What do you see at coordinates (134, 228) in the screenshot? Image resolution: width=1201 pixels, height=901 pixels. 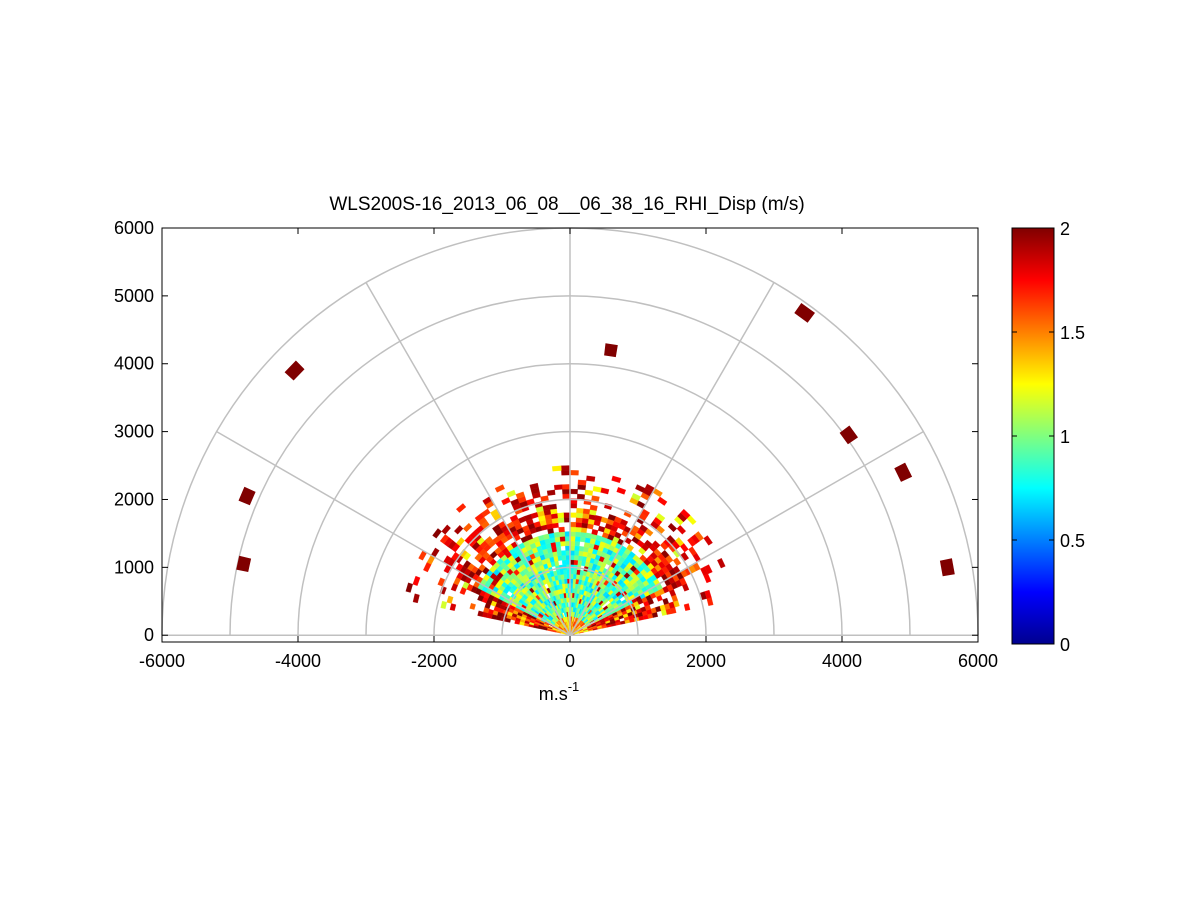 I see `y-tick-label: 6000` at bounding box center [134, 228].